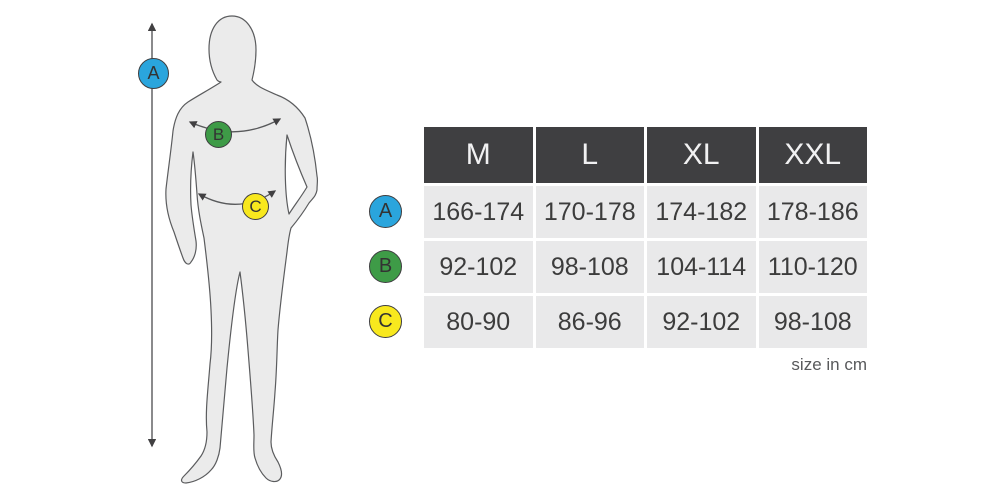 This screenshot has height=500, width=1000. I want to click on waist-value-l: 86-96, so click(589, 322).